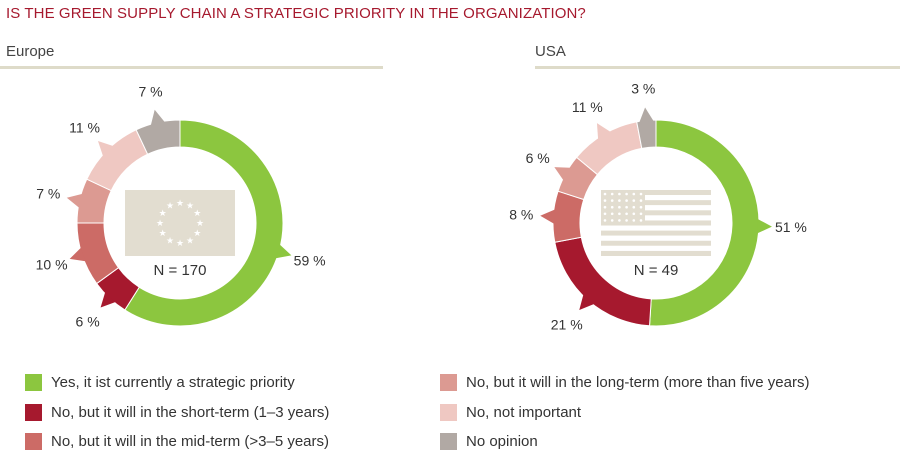 The width and height of the screenshot is (900, 461). Describe the element at coordinates (310, 261) in the screenshot. I see `europe-label-yes_now: 59 %` at that location.